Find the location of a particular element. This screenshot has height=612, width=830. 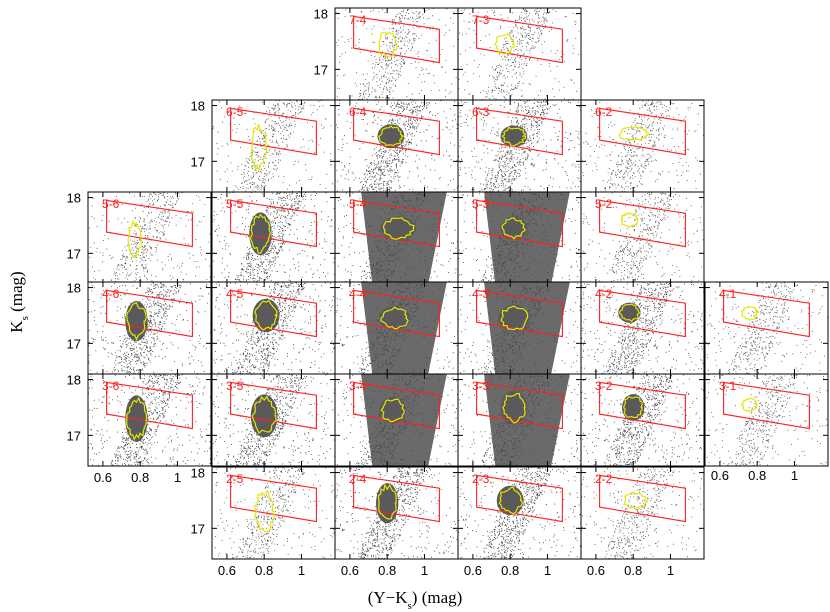

panel-label: 2-2 is located at coordinates (604, 479).